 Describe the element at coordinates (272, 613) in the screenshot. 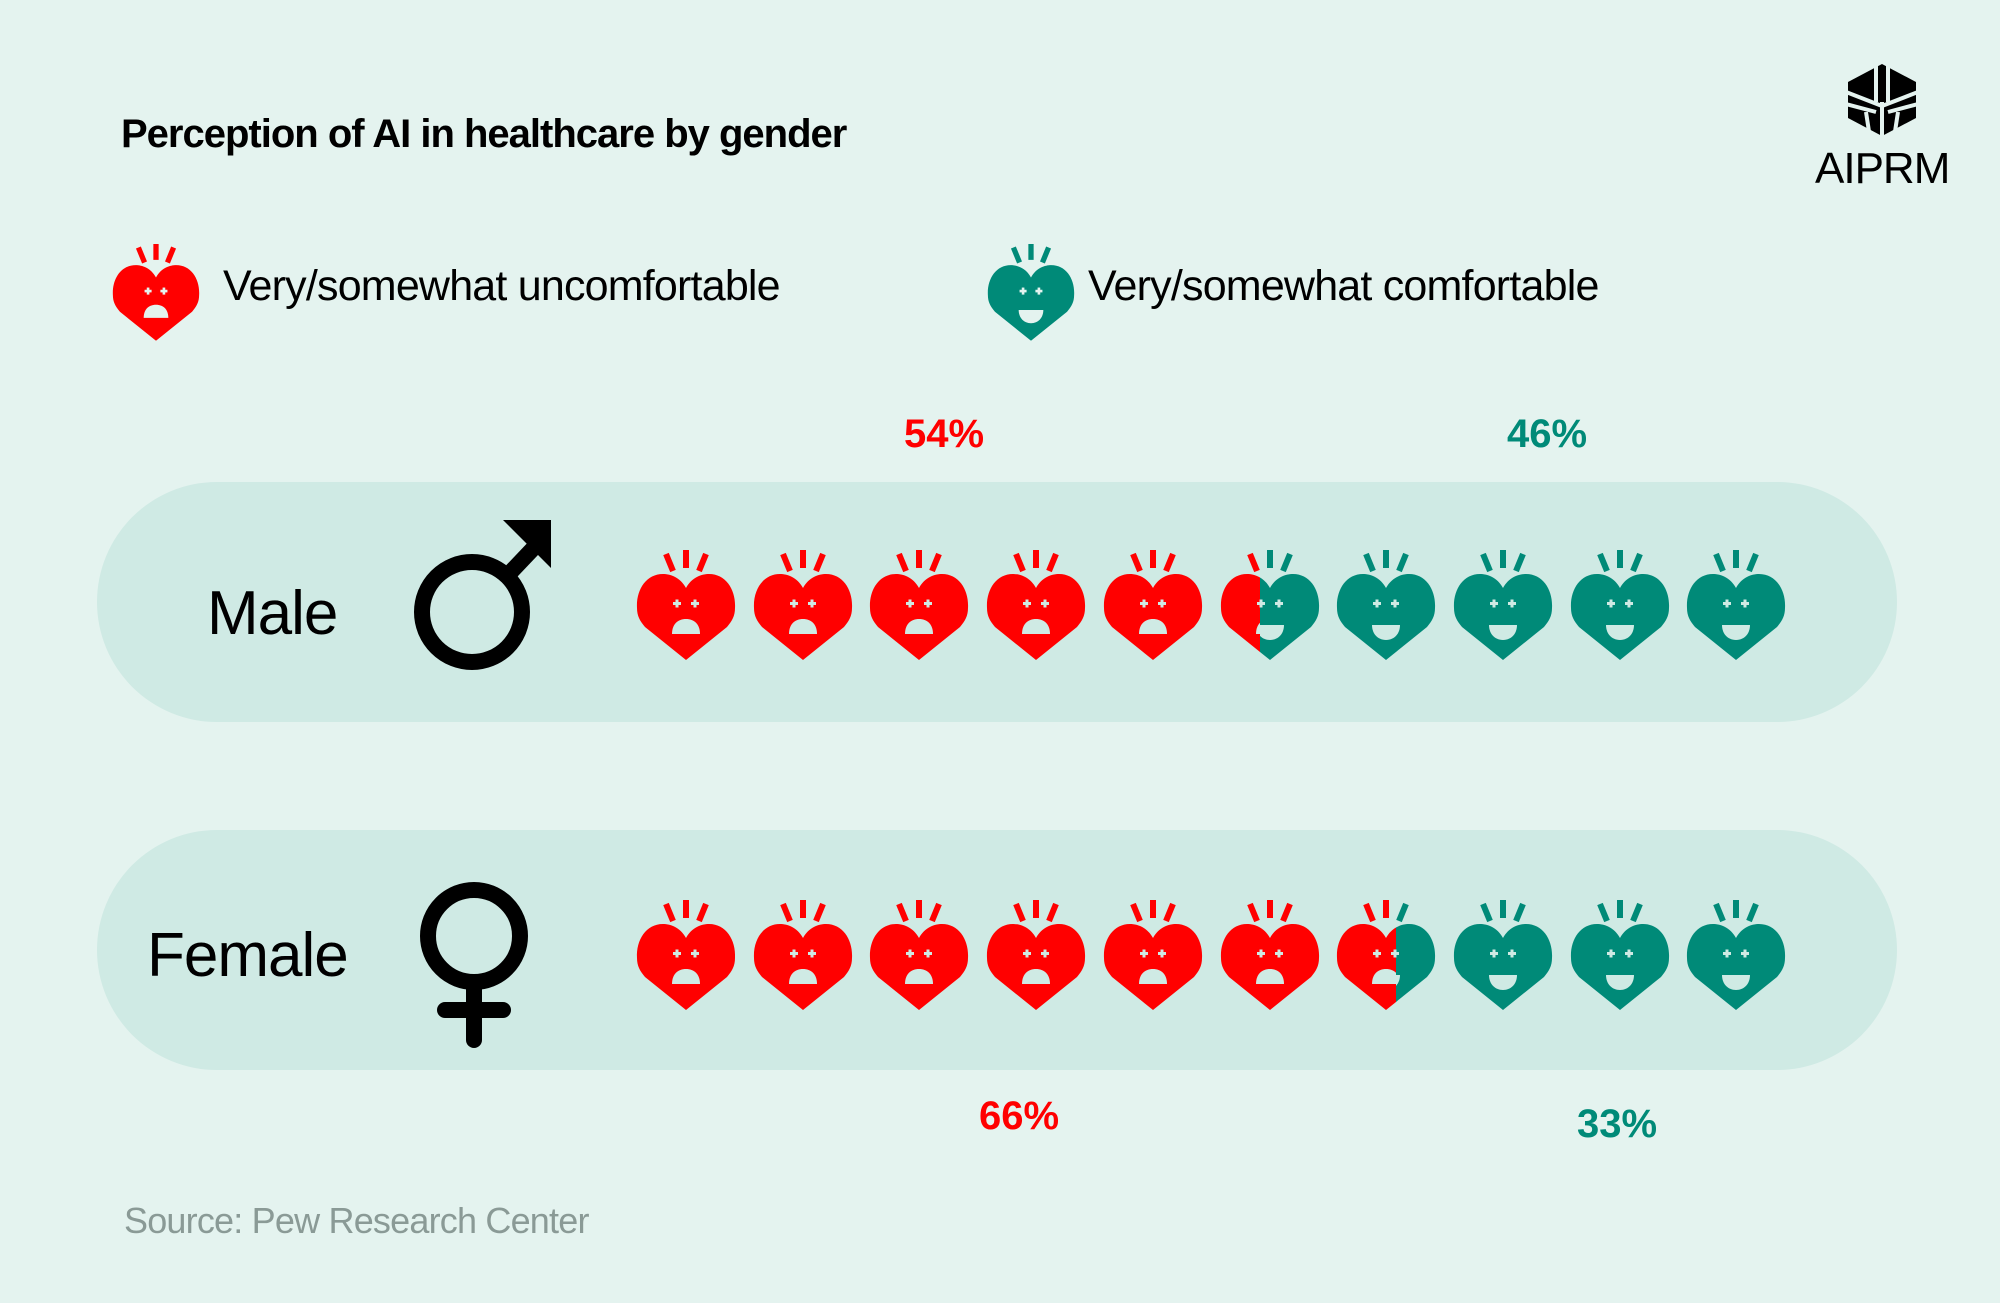

I see `male-label: Male` at that location.